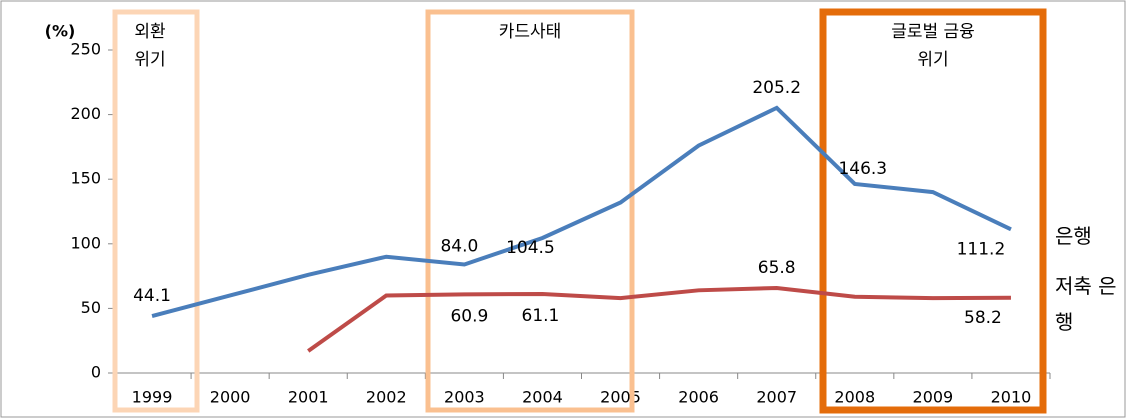  I want to click on legend-label: 저축 은행, so click(1086, 304).